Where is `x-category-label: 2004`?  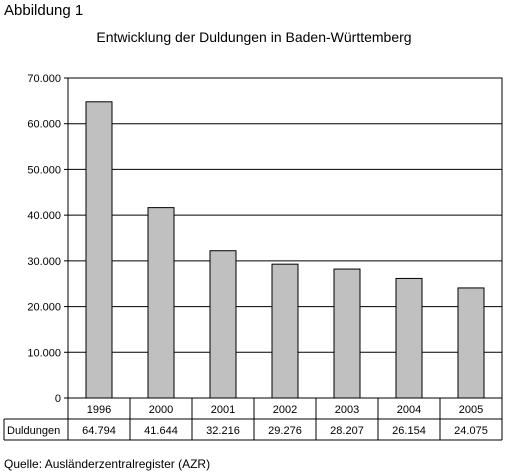
x-category-label: 2004 is located at coordinates (409, 410).